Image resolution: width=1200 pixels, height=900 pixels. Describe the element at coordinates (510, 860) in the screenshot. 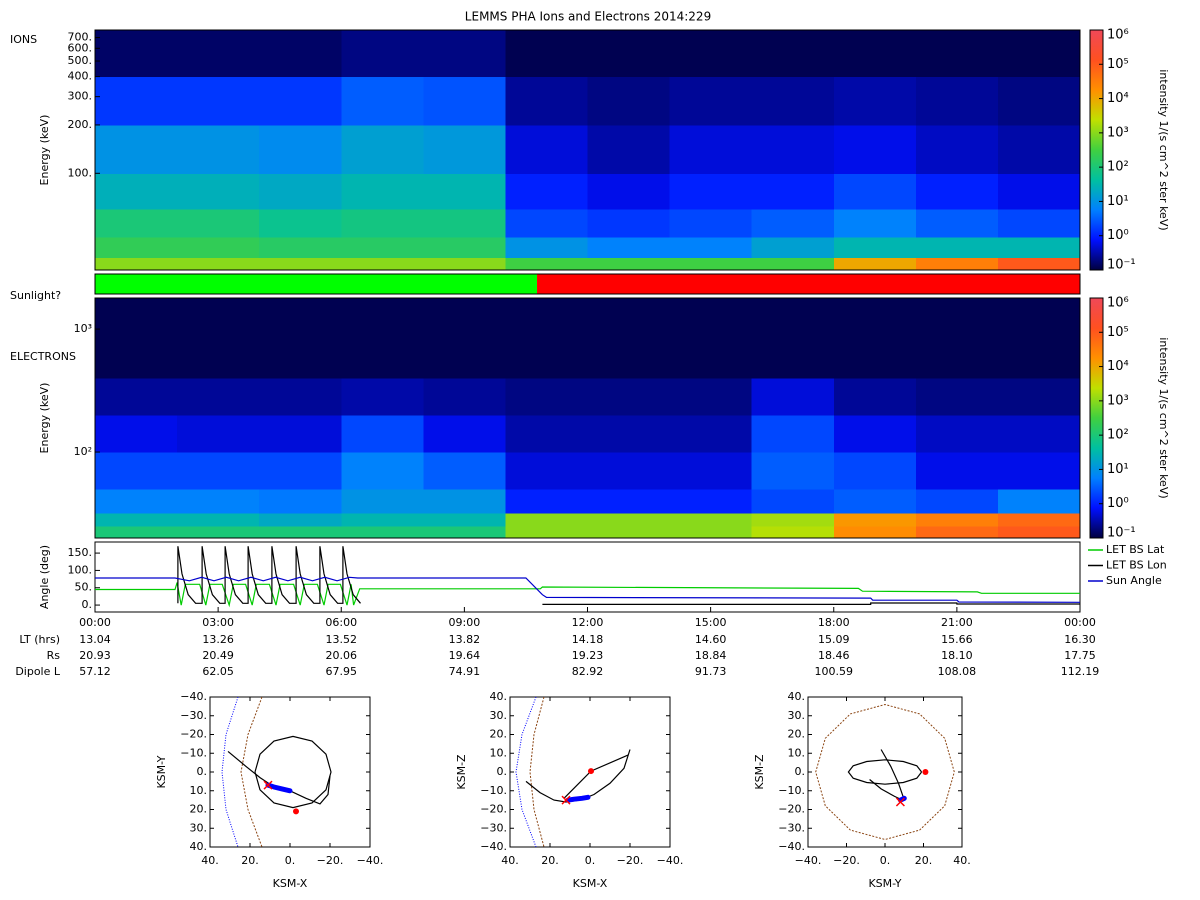

I see `x-tick-label: 40.` at that location.